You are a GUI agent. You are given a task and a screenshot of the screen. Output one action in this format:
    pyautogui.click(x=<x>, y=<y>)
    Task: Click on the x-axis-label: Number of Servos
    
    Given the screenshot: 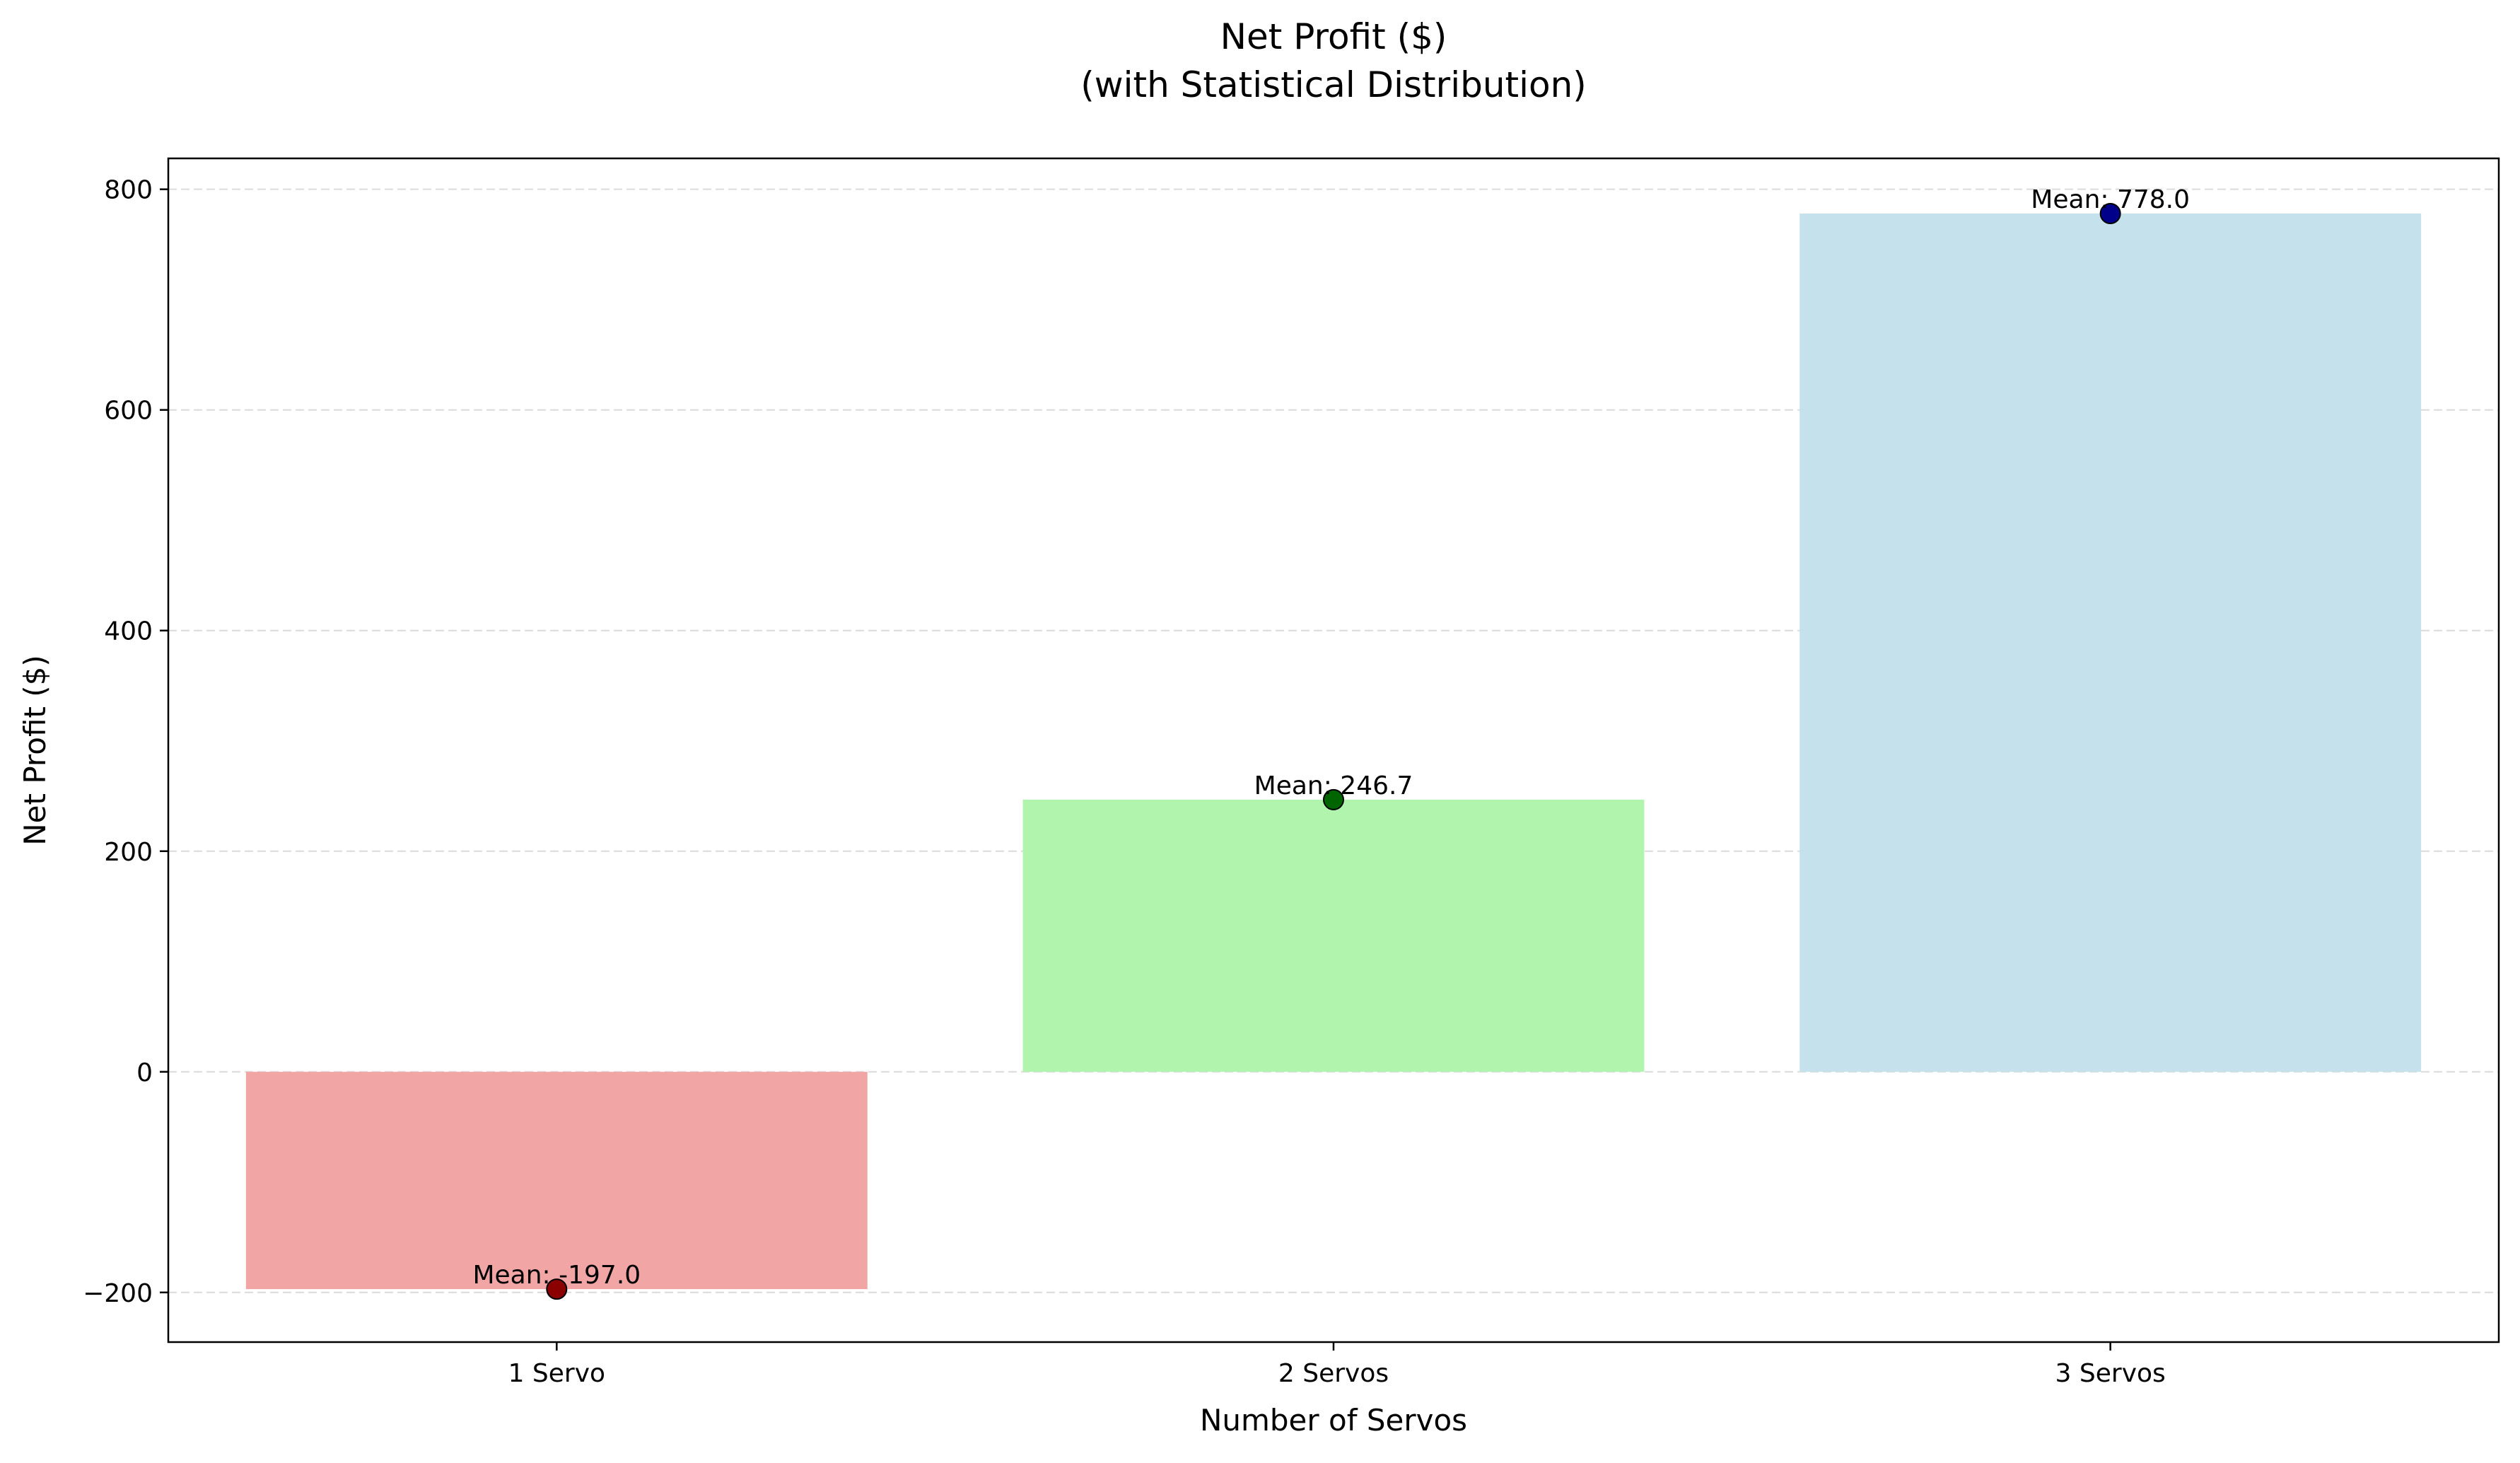 What is the action you would take?
    pyautogui.click(x=1333, y=1421)
    